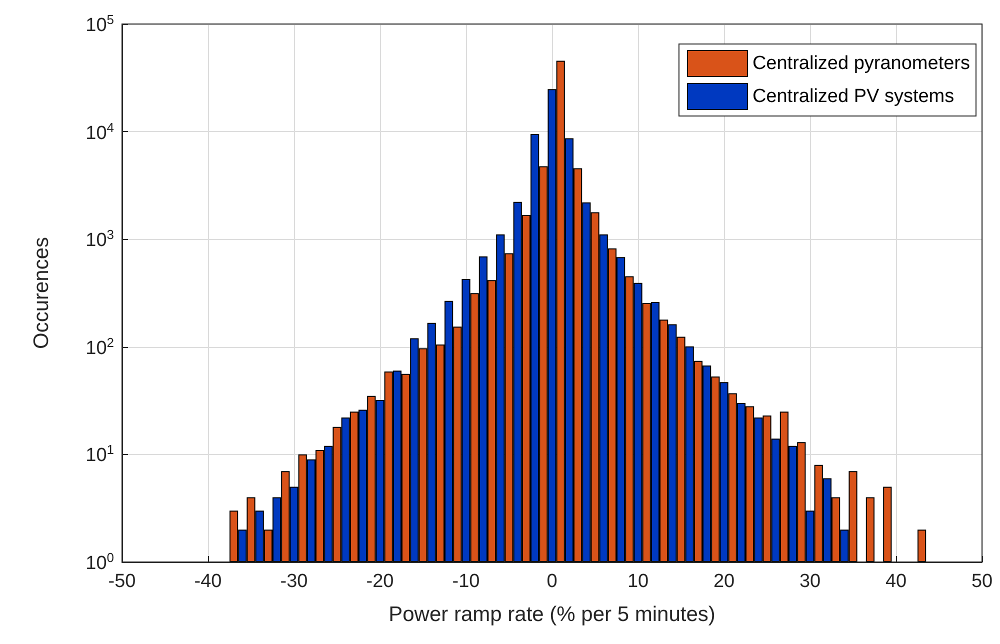  What do you see at coordinates (100, 24) in the screenshot?
I see `y-tick-label: 10$^{5}$` at bounding box center [100, 24].